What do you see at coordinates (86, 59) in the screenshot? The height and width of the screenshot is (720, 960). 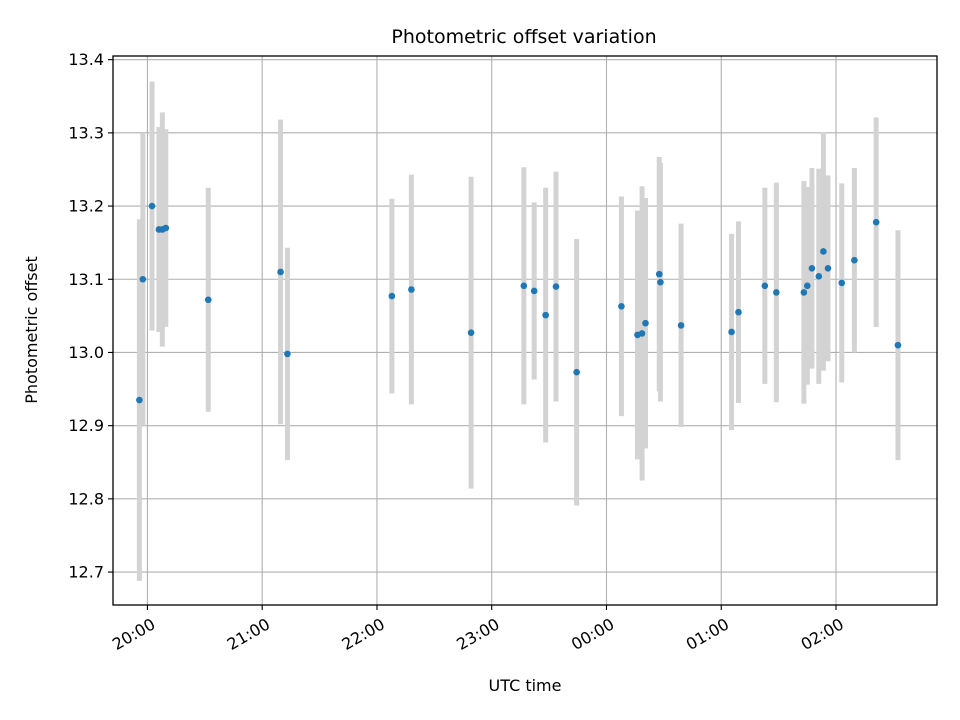 I see `y-tick-label: 13.4` at bounding box center [86, 59].